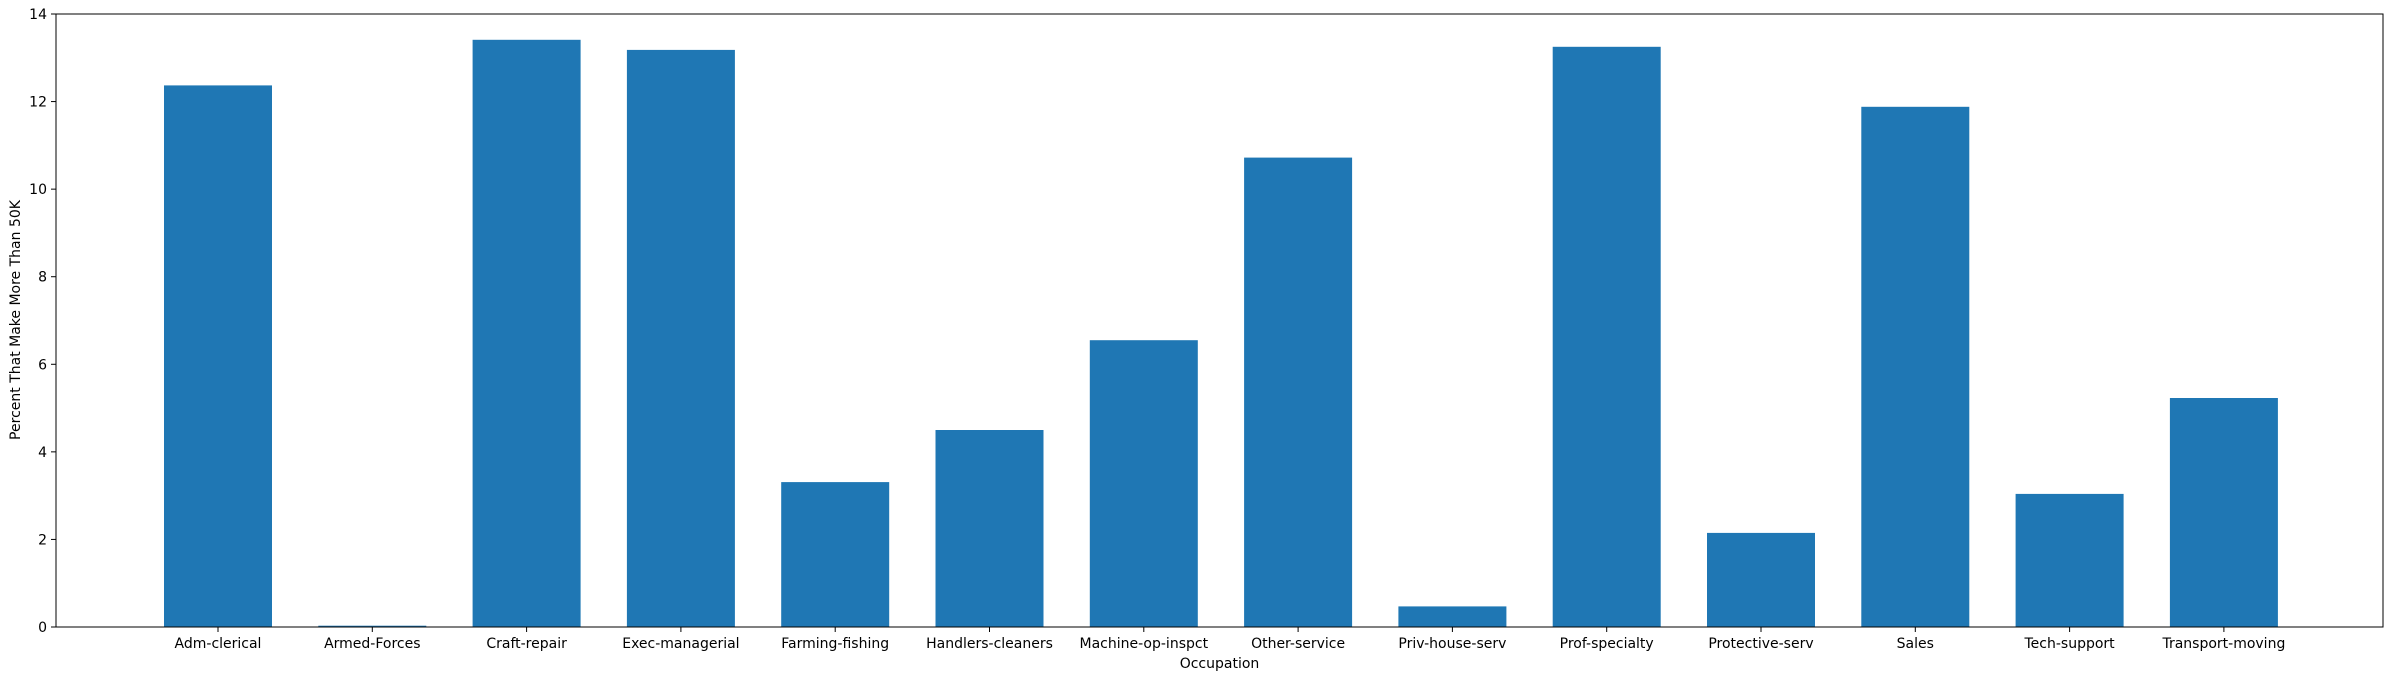  Describe the element at coordinates (1761, 579) in the screenshot. I see `bar-protective-serv` at that location.